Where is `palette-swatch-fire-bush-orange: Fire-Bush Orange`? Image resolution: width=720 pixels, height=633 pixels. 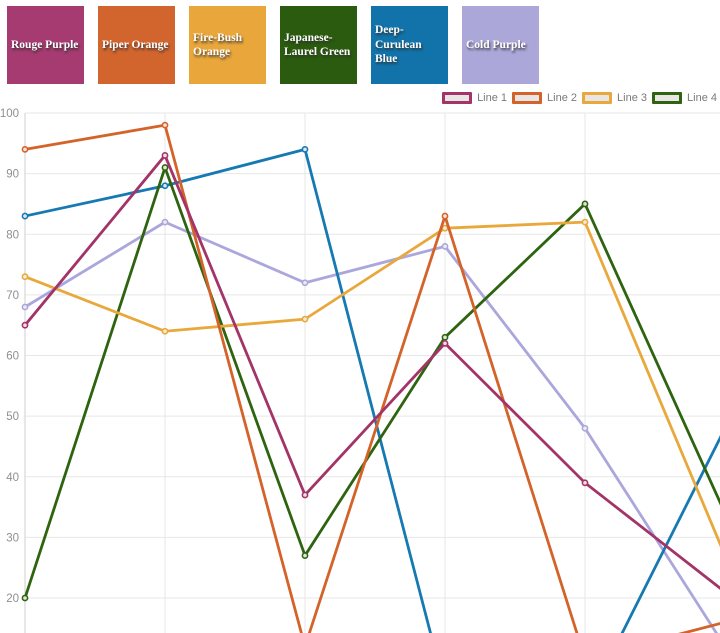 palette-swatch-fire-bush-orange: Fire-Bush Orange is located at coordinates (227, 45).